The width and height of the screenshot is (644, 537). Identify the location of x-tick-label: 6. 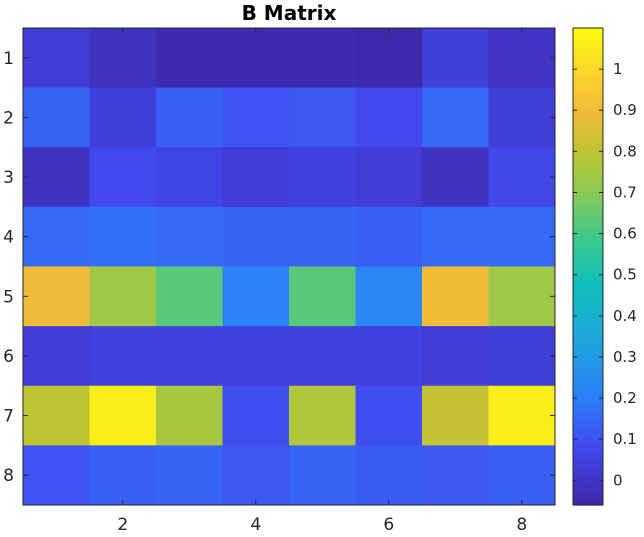
(388, 525).